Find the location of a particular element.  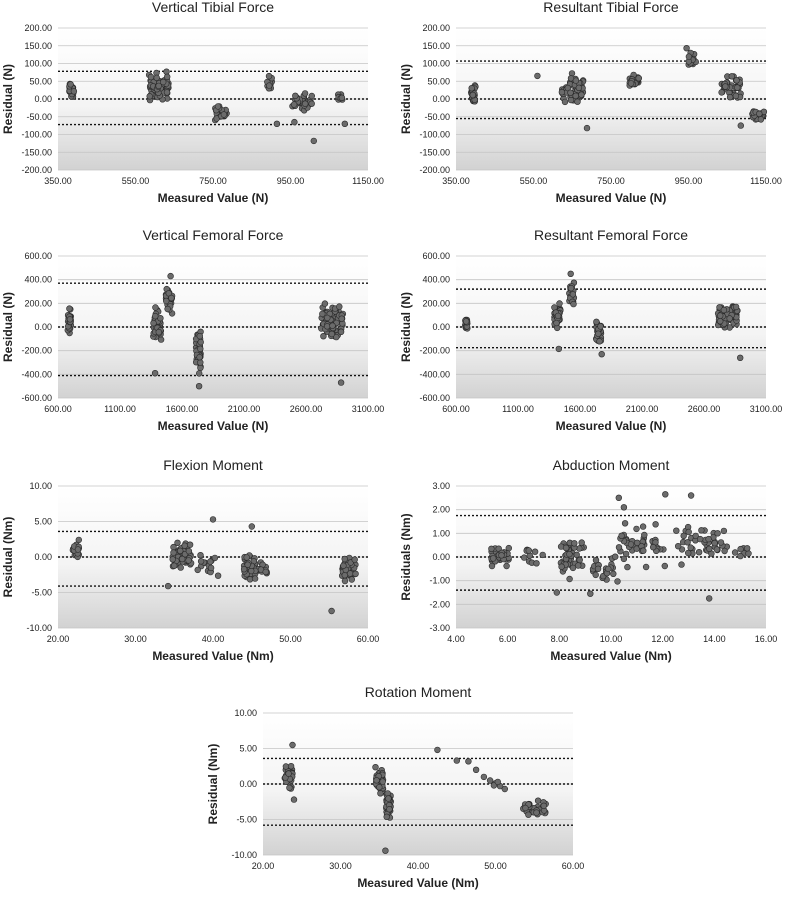

x-tick-label: 2600.00 is located at coordinates (704, 409).